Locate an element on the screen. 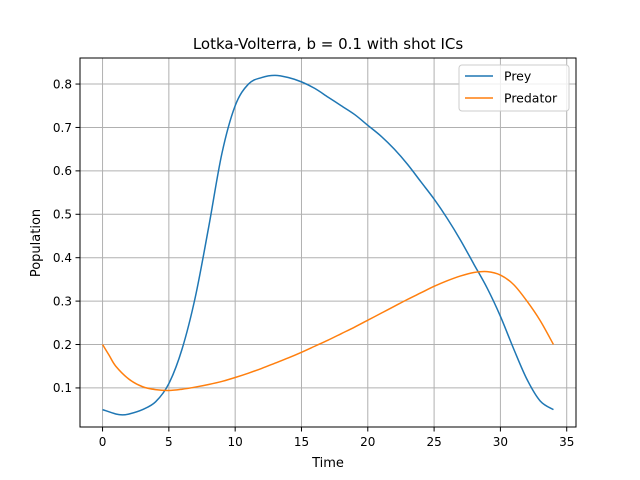 The image size is (640, 480). x-tick-label: 10 is located at coordinates (235, 442).